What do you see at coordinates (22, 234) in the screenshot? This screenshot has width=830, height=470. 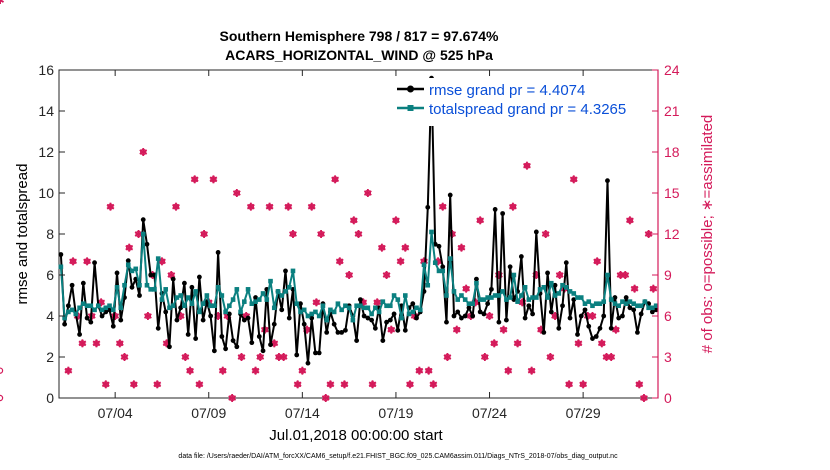 I see `y-axis-label: rmse and totalspread` at bounding box center [22, 234].